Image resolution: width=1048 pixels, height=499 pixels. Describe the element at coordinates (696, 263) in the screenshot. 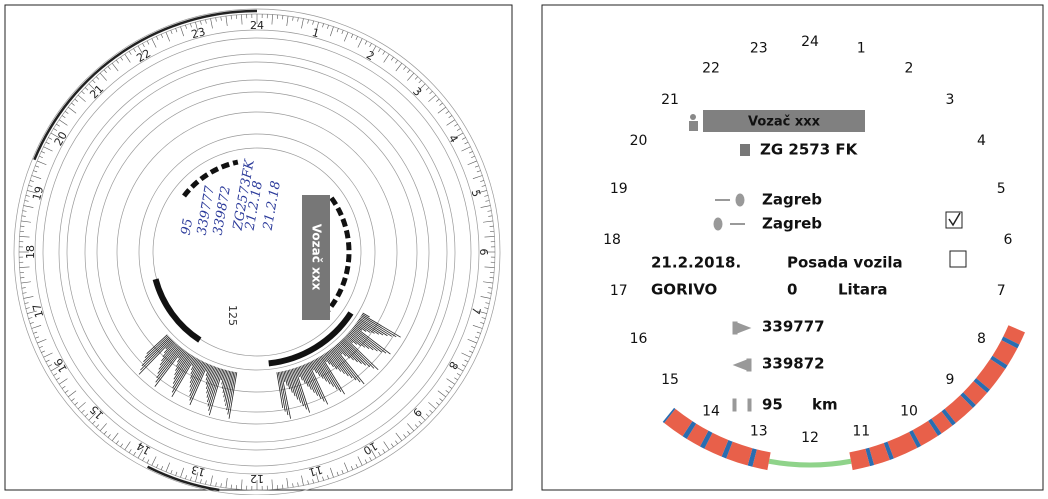

I see `date: 21.2.2018.` at that location.